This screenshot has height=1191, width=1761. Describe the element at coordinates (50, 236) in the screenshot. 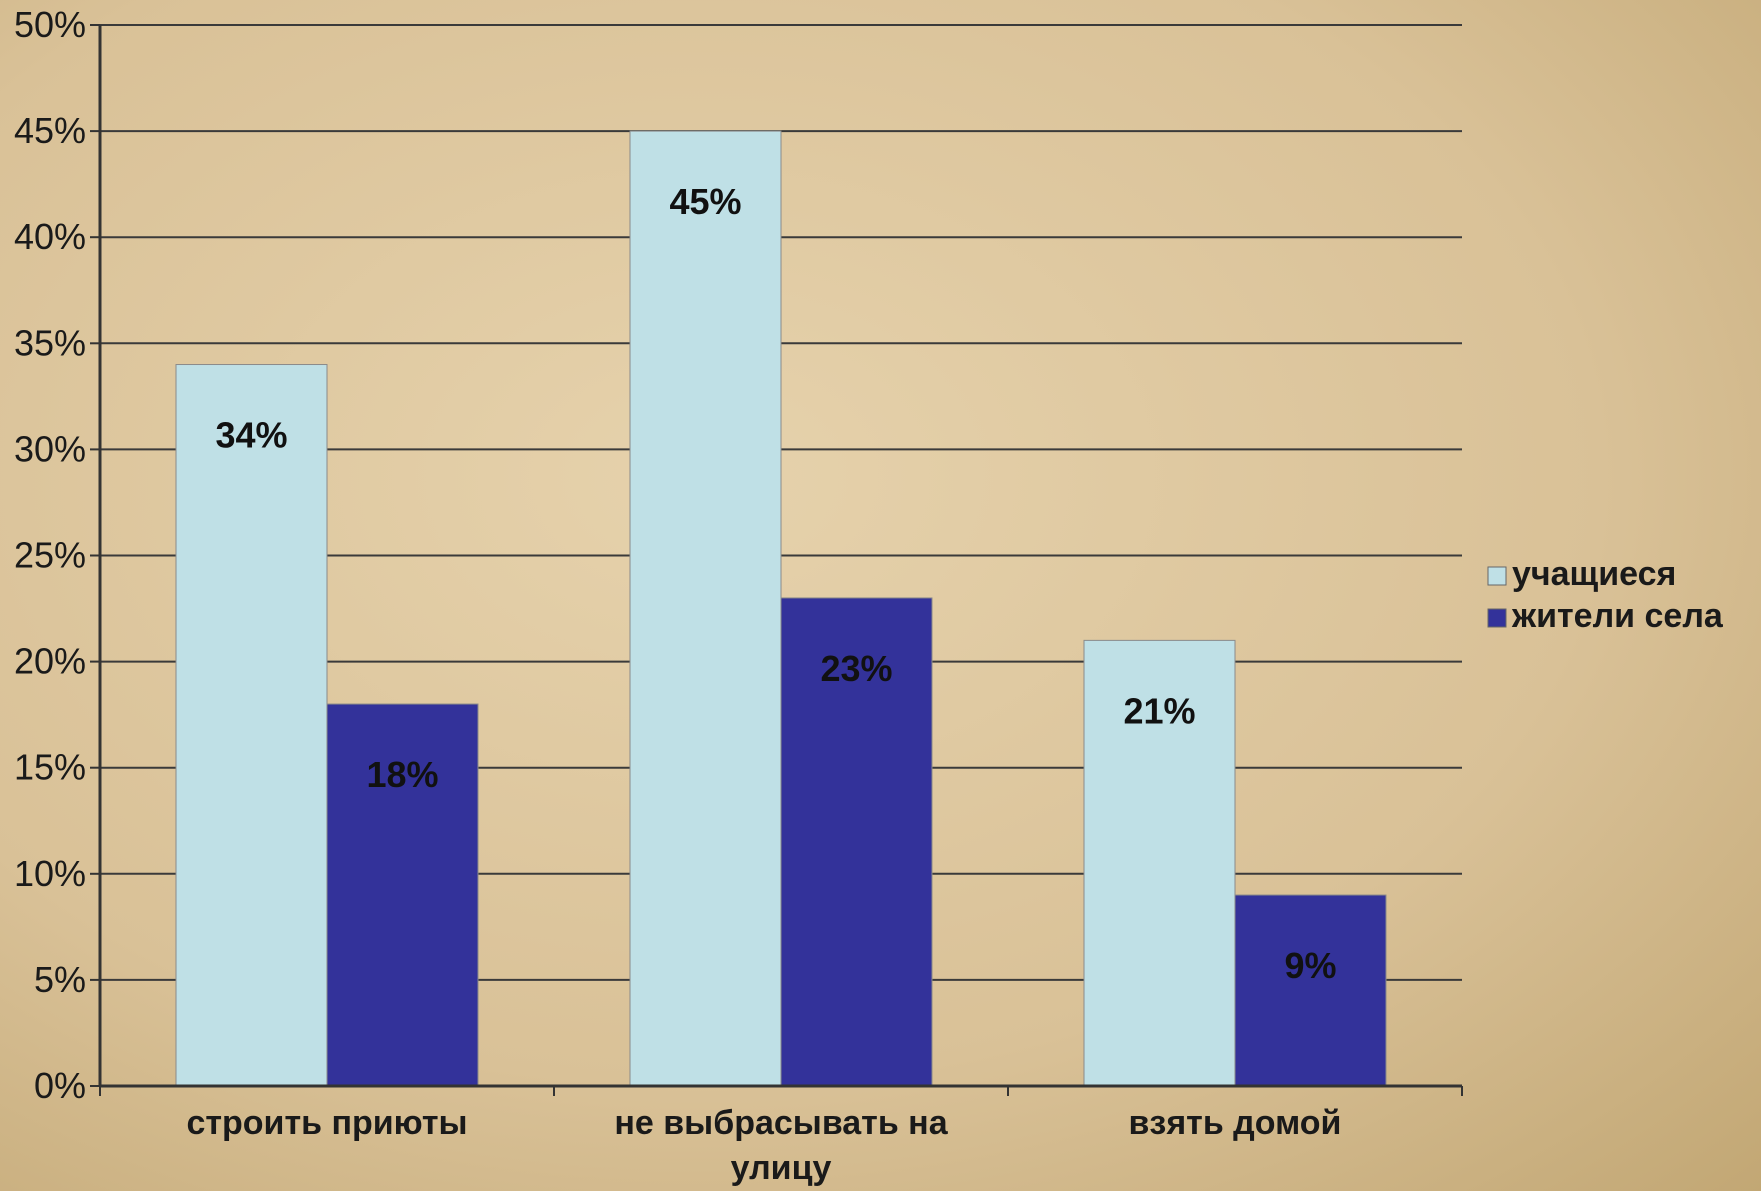

I see `y-tick-label: 40%` at that location.